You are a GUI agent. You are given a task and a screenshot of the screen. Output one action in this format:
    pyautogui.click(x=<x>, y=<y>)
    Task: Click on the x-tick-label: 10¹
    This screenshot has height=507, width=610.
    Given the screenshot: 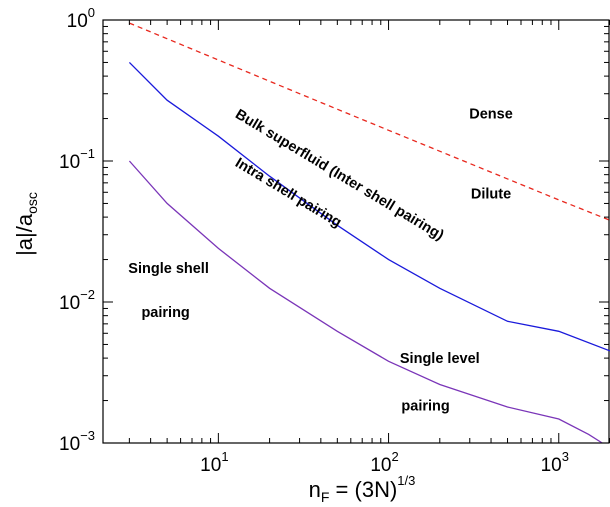 What is the action you would take?
    pyautogui.click(x=214, y=462)
    